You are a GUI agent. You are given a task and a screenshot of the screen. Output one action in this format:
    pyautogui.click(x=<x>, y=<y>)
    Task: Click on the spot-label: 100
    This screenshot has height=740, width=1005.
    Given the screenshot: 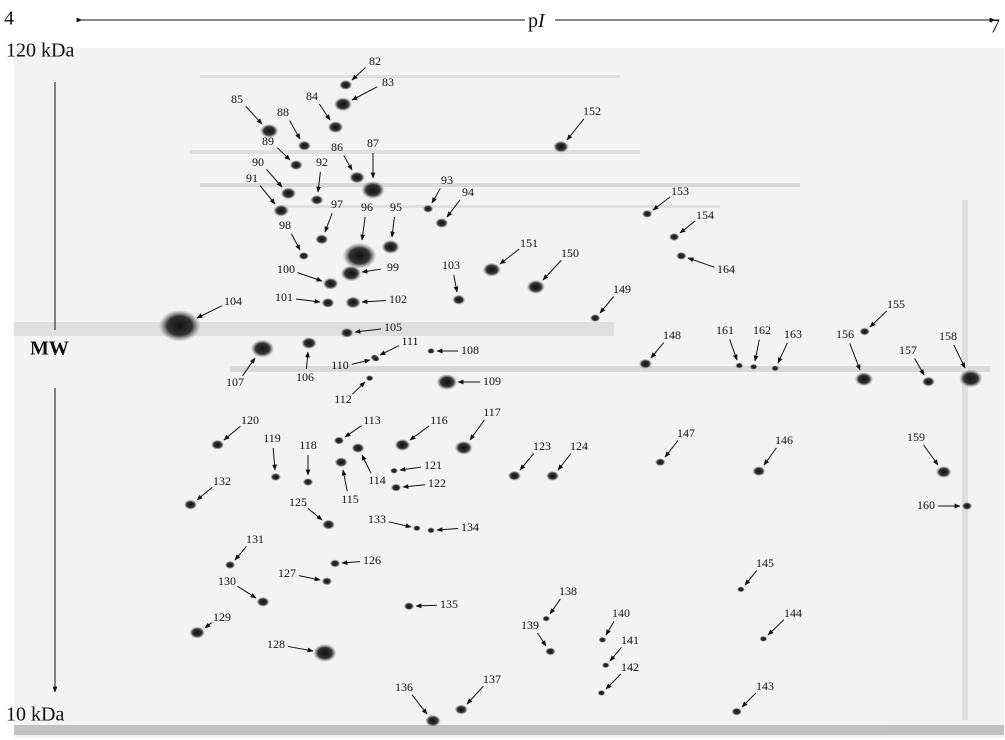 What is the action you would take?
    pyautogui.click(x=286, y=269)
    